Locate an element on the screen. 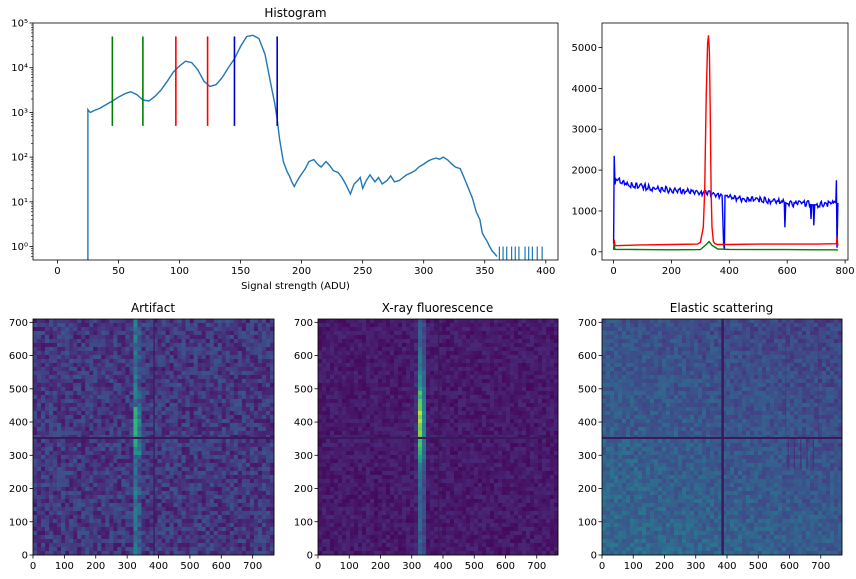 The image size is (856, 579). y-tick-label: 10¹ is located at coordinates (19, 202).